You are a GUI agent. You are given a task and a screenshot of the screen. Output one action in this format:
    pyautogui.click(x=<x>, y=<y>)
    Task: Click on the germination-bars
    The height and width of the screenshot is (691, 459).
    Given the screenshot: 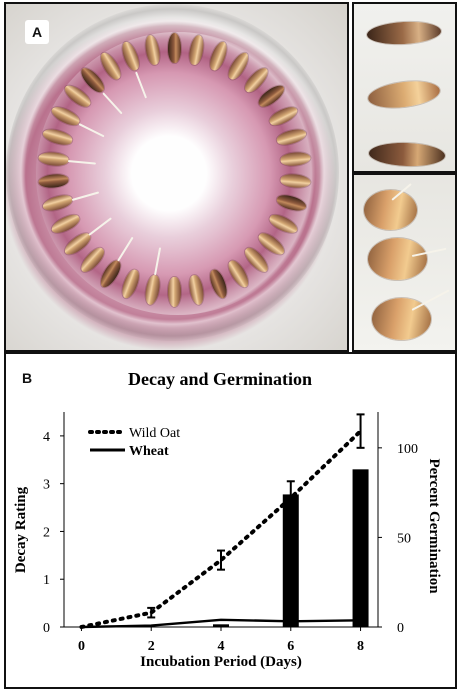 What is the action you would take?
    pyautogui.click(x=291, y=548)
    